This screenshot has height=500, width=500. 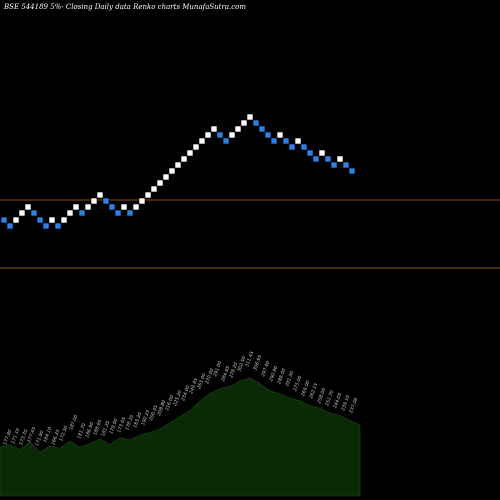 What do you see at coordinates (121, 424) in the screenshot?
I see `volume-label-14: 173.05` at bounding box center [121, 424].